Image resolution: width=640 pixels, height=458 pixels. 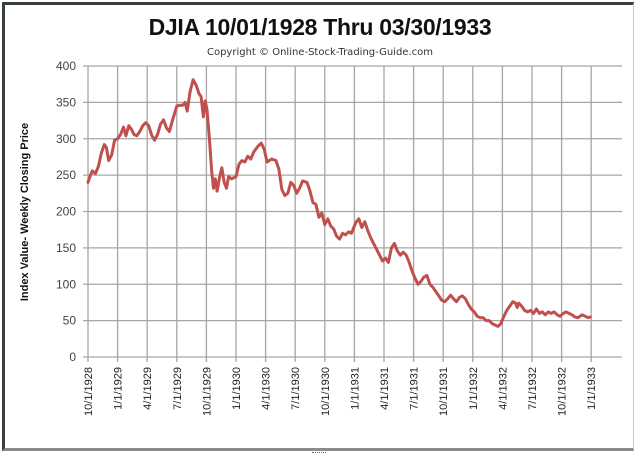 I want to click on y-tick-label: 150, so click(x=66, y=248).